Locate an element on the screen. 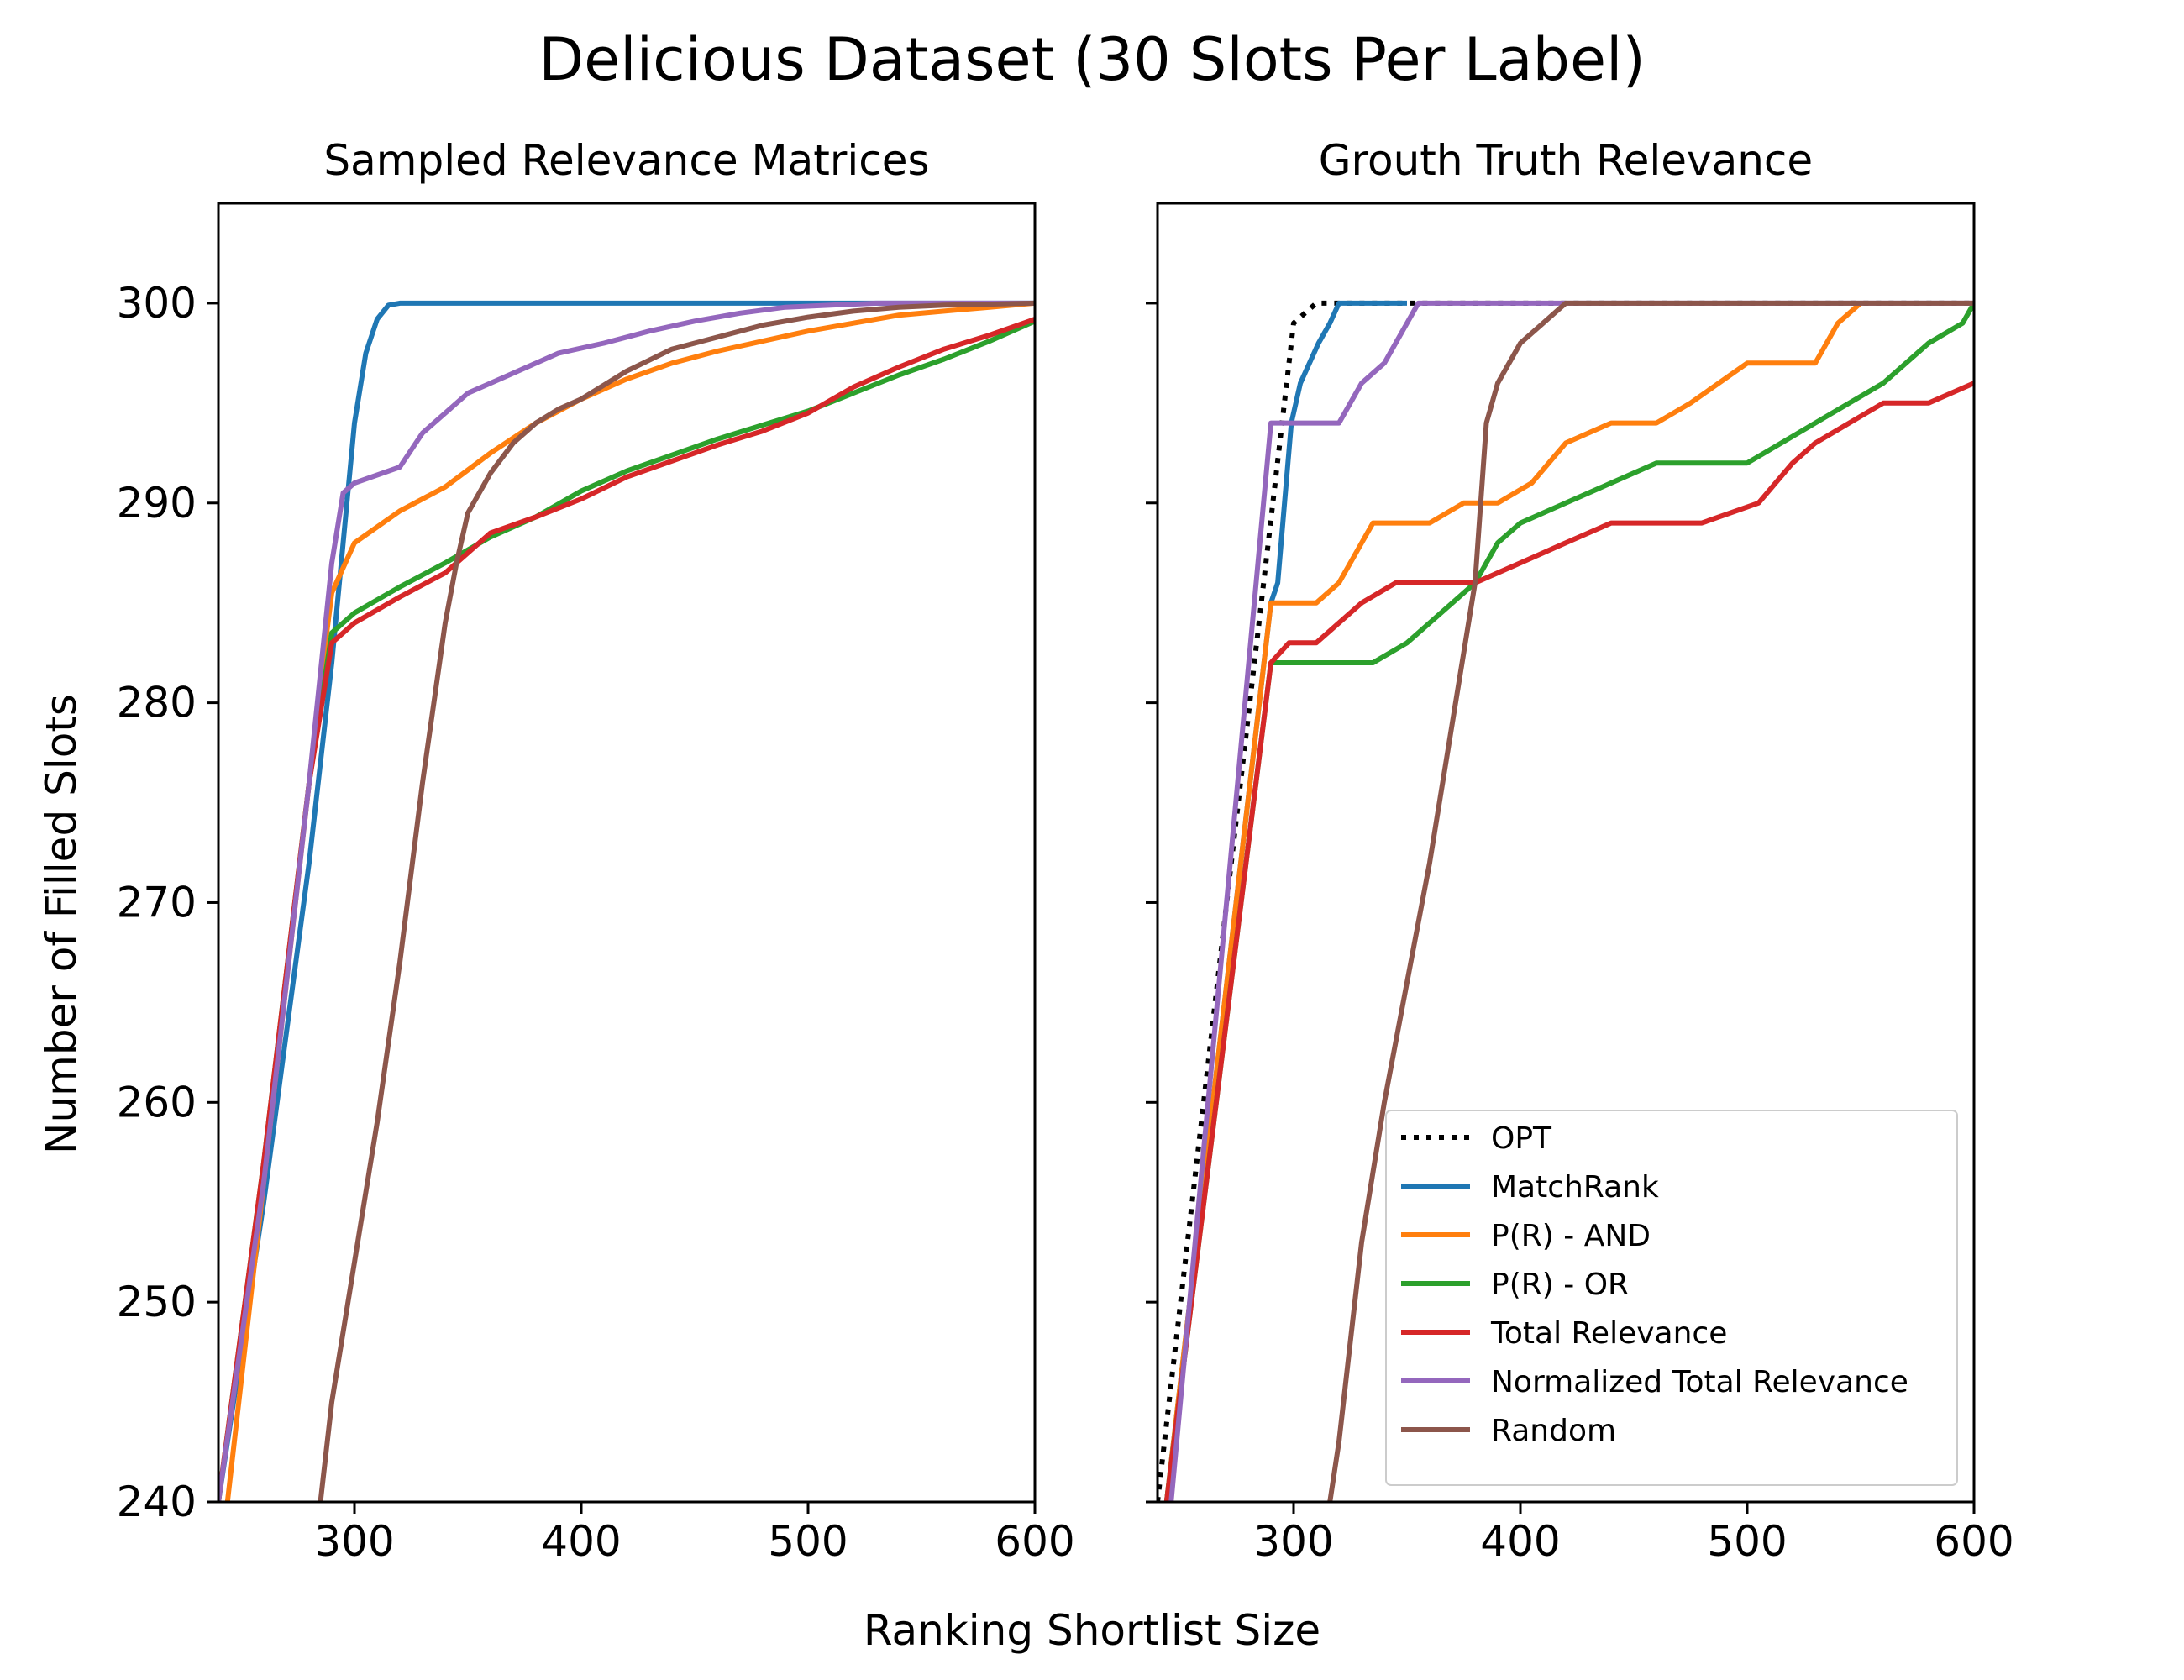 Image resolution: width=2184 pixels, height=1680 pixels. x-axis-label: Ranking Shortlist Size is located at coordinates (1092, 1630).